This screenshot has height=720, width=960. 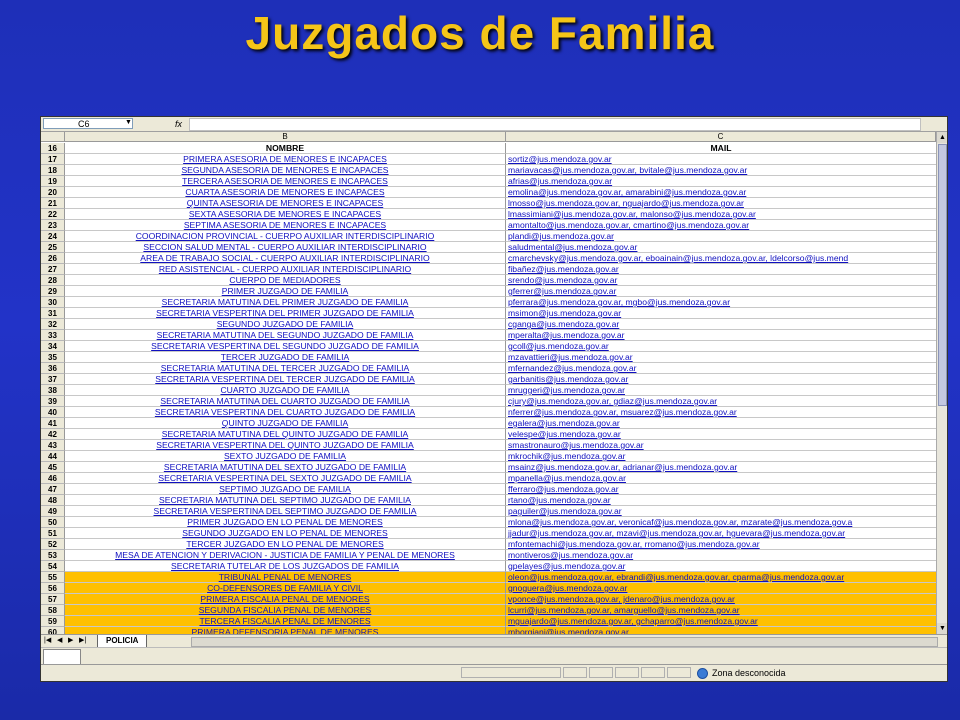 I want to click on nombre-cell: CUARTO JUZGADO DE FAMILIA, so click(x=285, y=390).